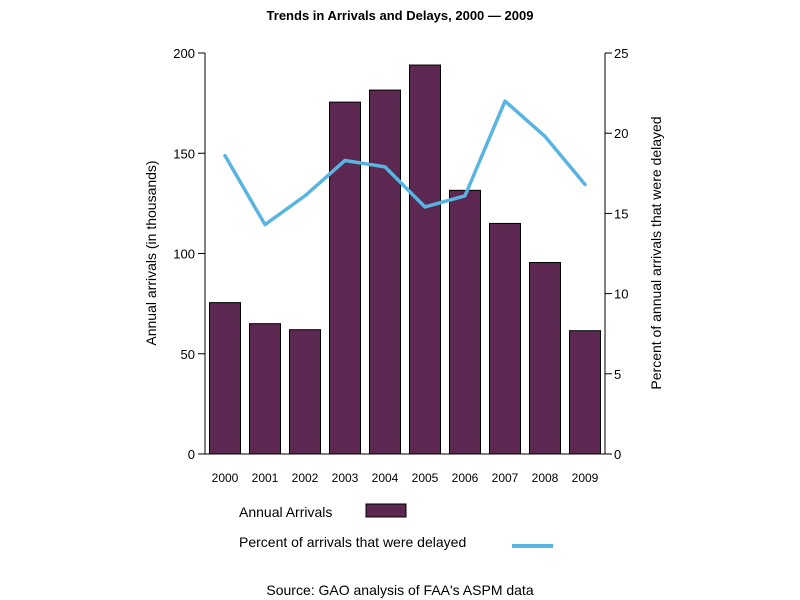  Describe the element at coordinates (617, 454) in the screenshot. I see `y2-tick-label-0: 0` at that location.